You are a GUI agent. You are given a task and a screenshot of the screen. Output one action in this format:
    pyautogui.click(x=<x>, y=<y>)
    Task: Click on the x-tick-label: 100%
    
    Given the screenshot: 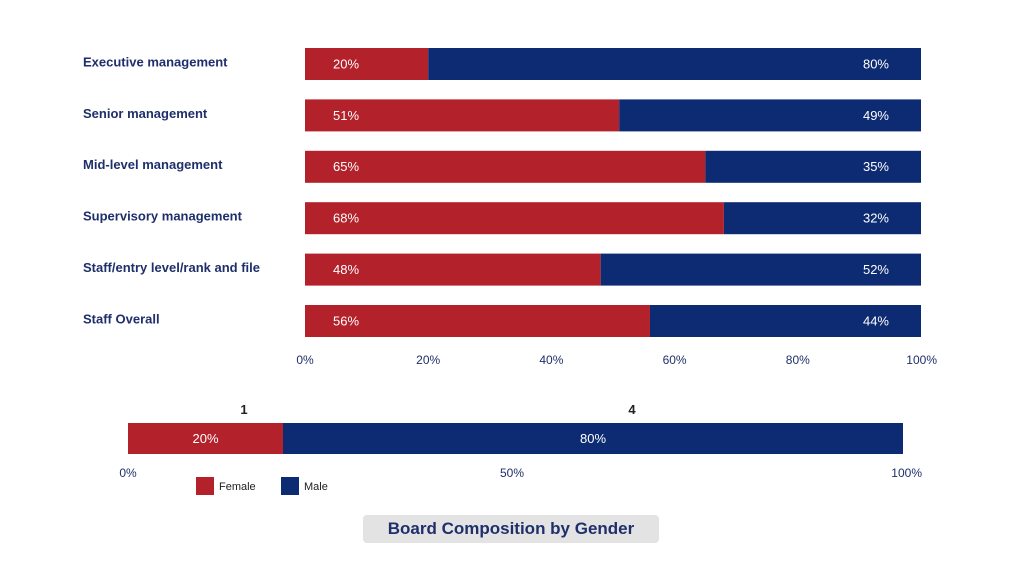 What is the action you would take?
    pyautogui.click(x=921, y=360)
    